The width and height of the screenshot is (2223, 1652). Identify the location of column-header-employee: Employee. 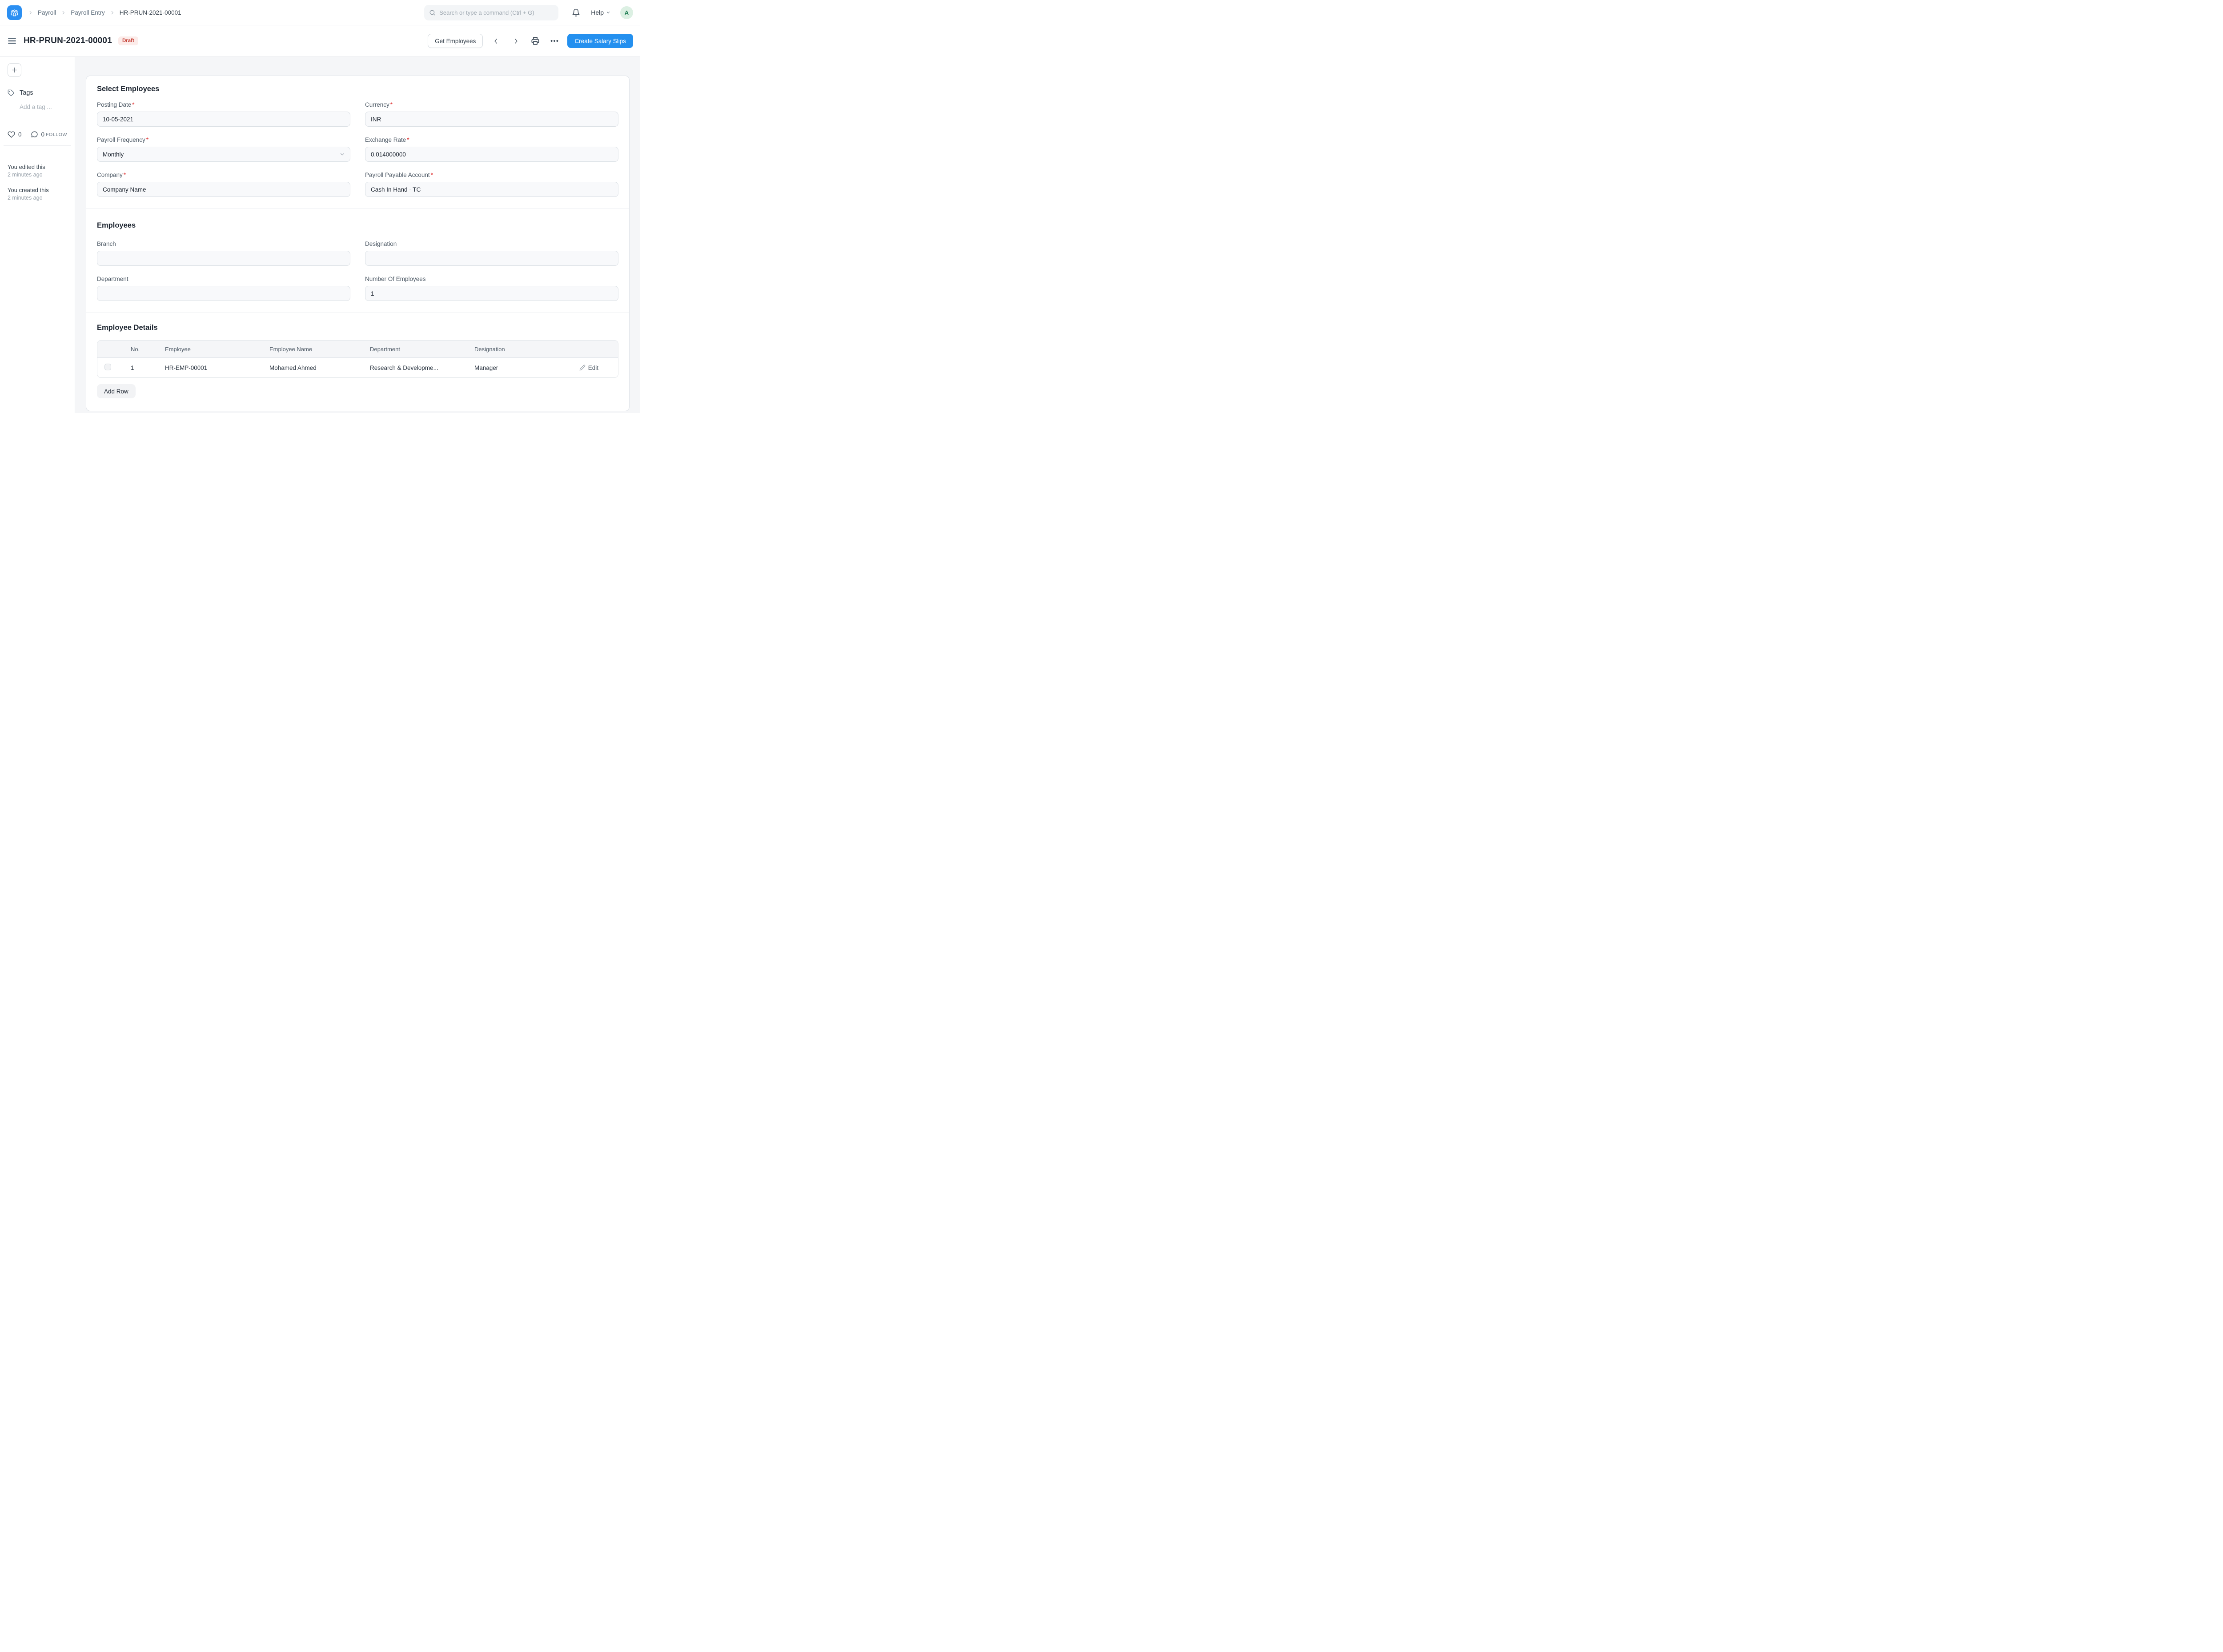
(178, 349).